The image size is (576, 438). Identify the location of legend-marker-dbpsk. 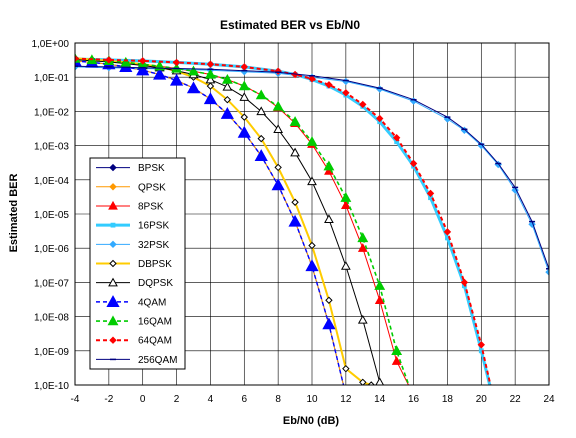
(113, 263).